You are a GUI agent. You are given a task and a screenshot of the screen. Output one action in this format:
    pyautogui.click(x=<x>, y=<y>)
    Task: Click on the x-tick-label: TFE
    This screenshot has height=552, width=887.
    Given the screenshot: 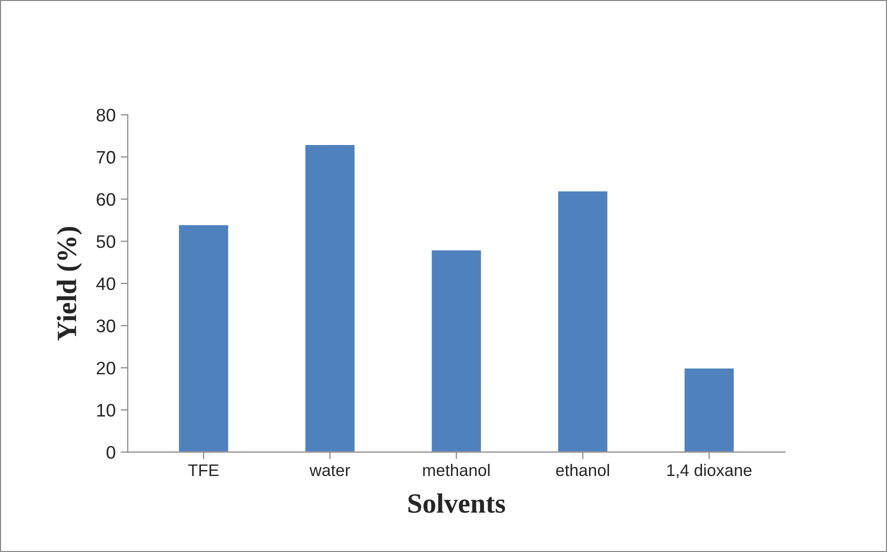 What is the action you would take?
    pyautogui.click(x=203, y=470)
    